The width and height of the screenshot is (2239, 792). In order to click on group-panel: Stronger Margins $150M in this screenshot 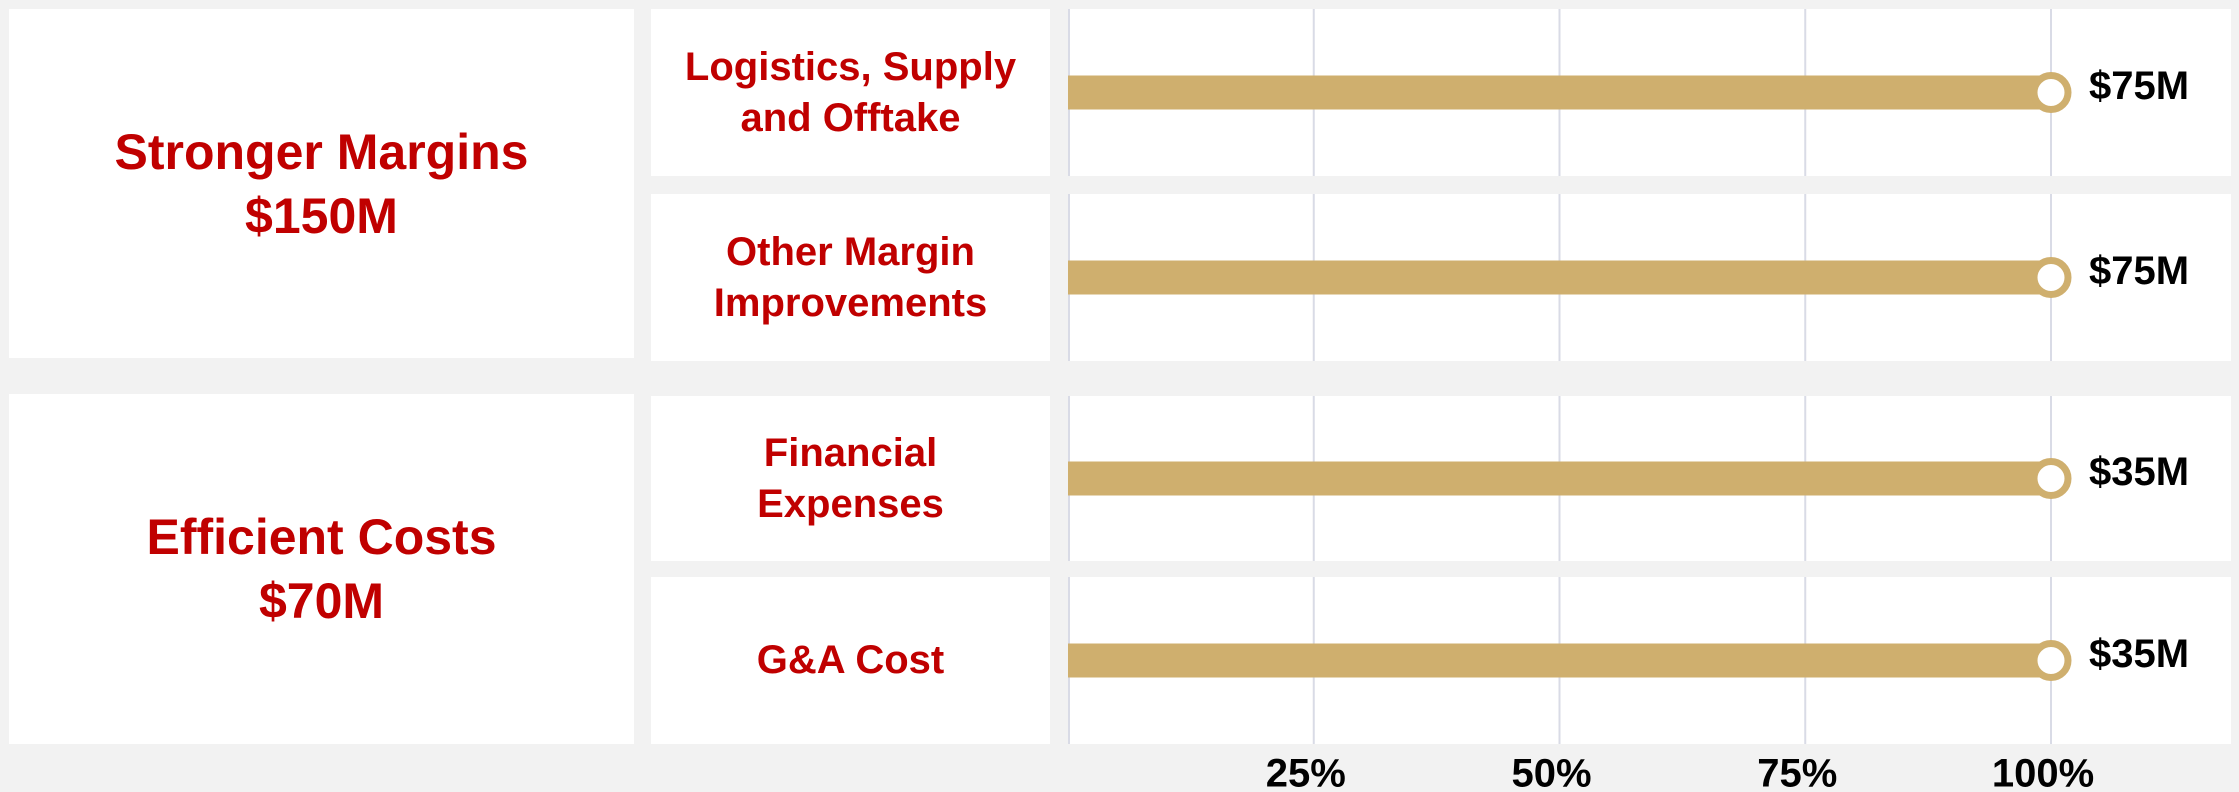, I will do `click(321, 183)`.